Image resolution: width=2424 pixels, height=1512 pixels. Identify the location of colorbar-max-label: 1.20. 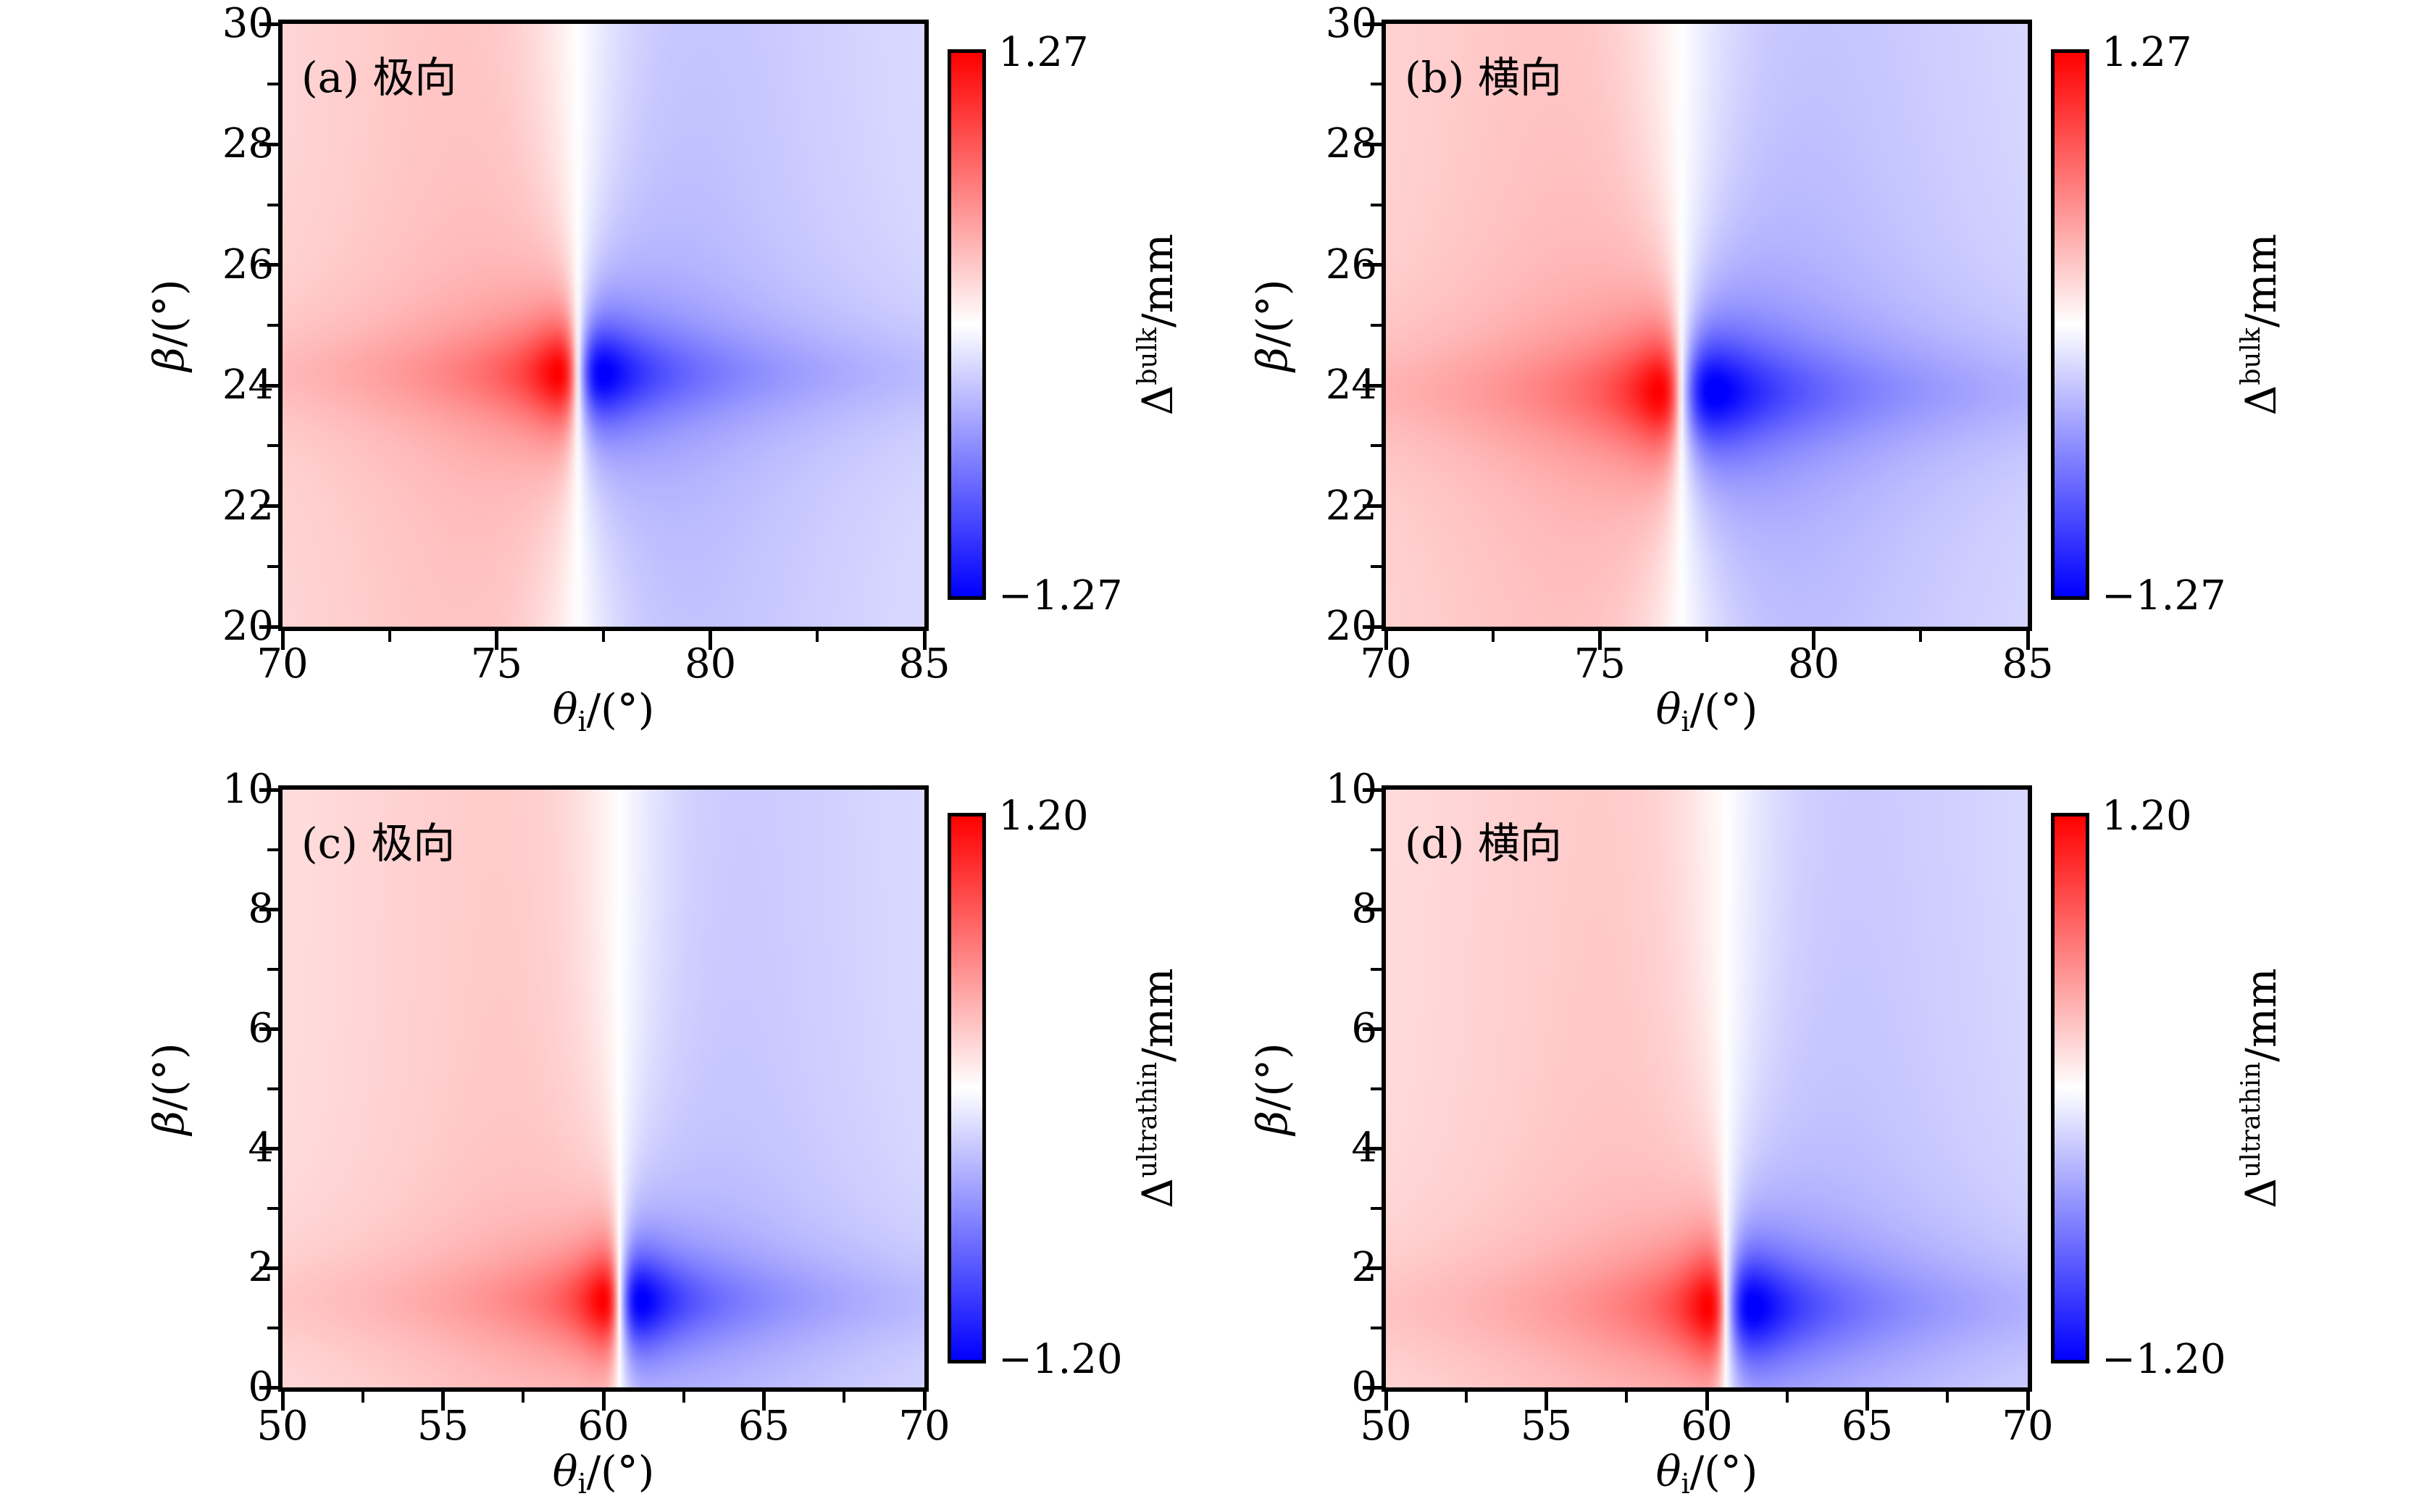
(2147, 816).